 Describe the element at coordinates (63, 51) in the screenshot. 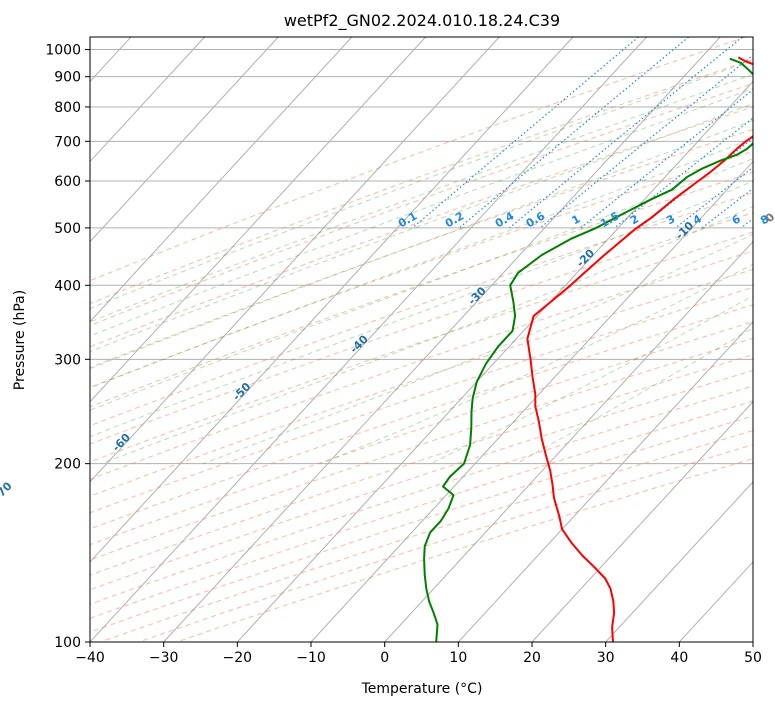

I see `y-tick-label: 1000` at that location.